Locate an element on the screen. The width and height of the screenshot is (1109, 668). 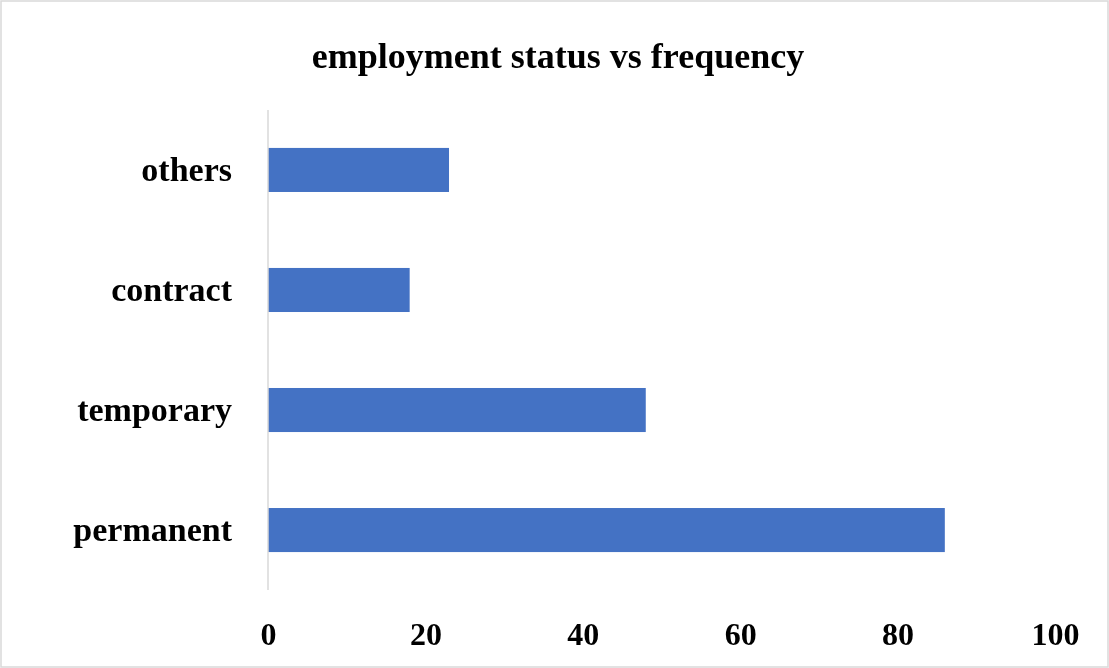
y-tick-label: contract is located at coordinates (172, 289).